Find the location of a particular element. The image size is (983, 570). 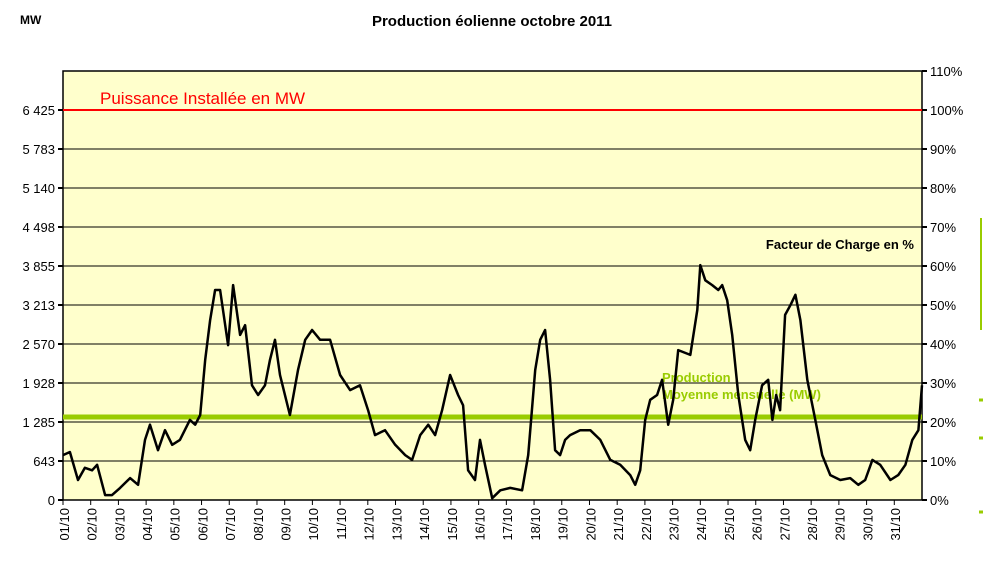

x-tick-label: 08/10 is located at coordinates (258, 524).